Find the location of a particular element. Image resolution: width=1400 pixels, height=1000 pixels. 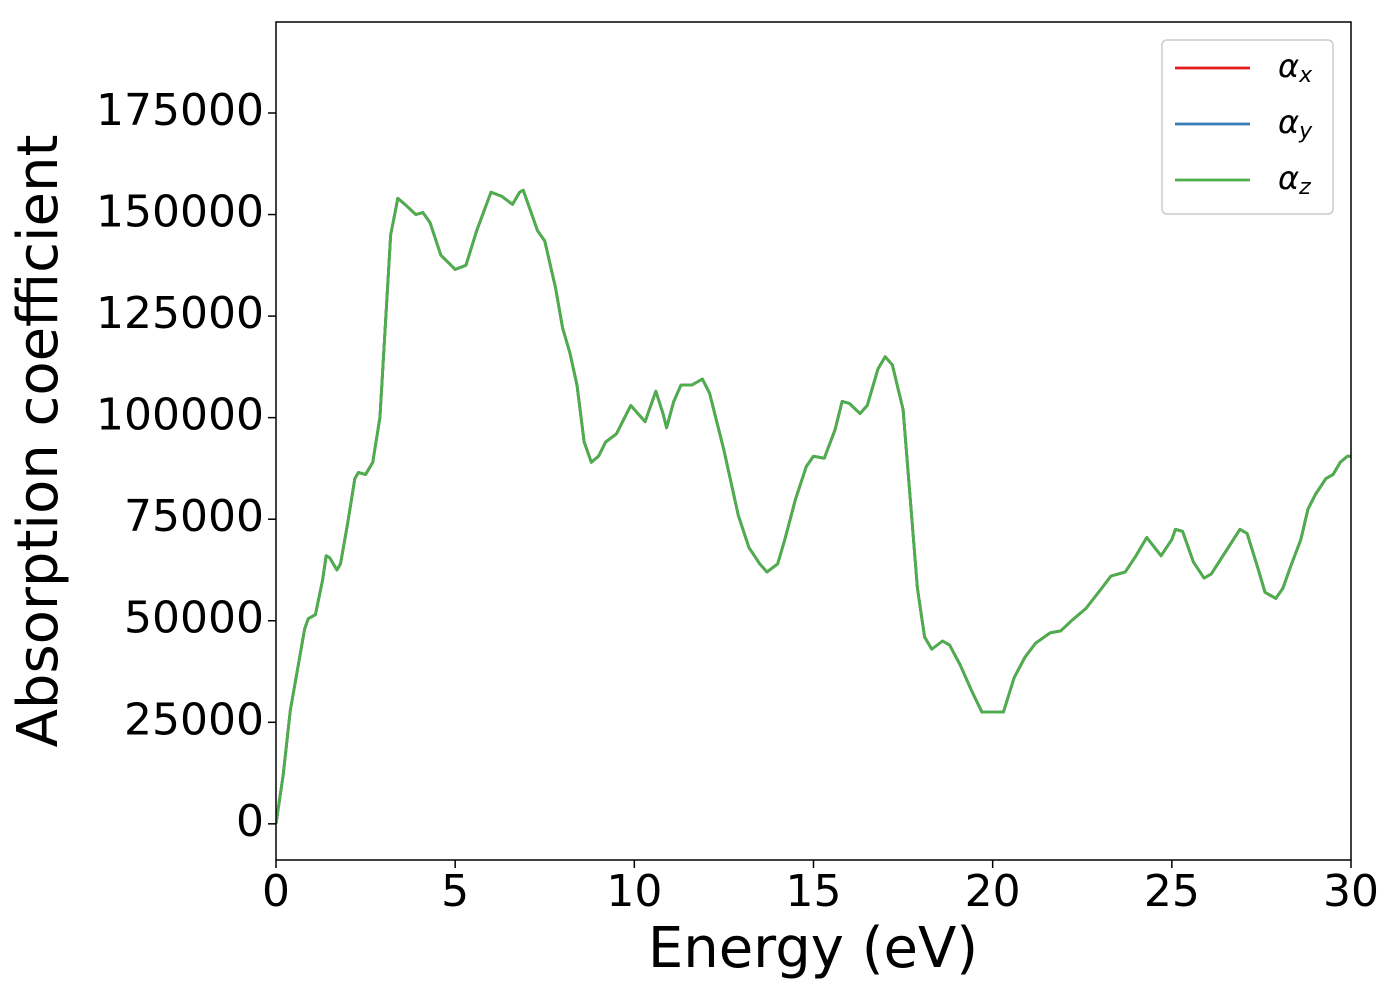

y-tick-label: 0 is located at coordinates (250, 821).